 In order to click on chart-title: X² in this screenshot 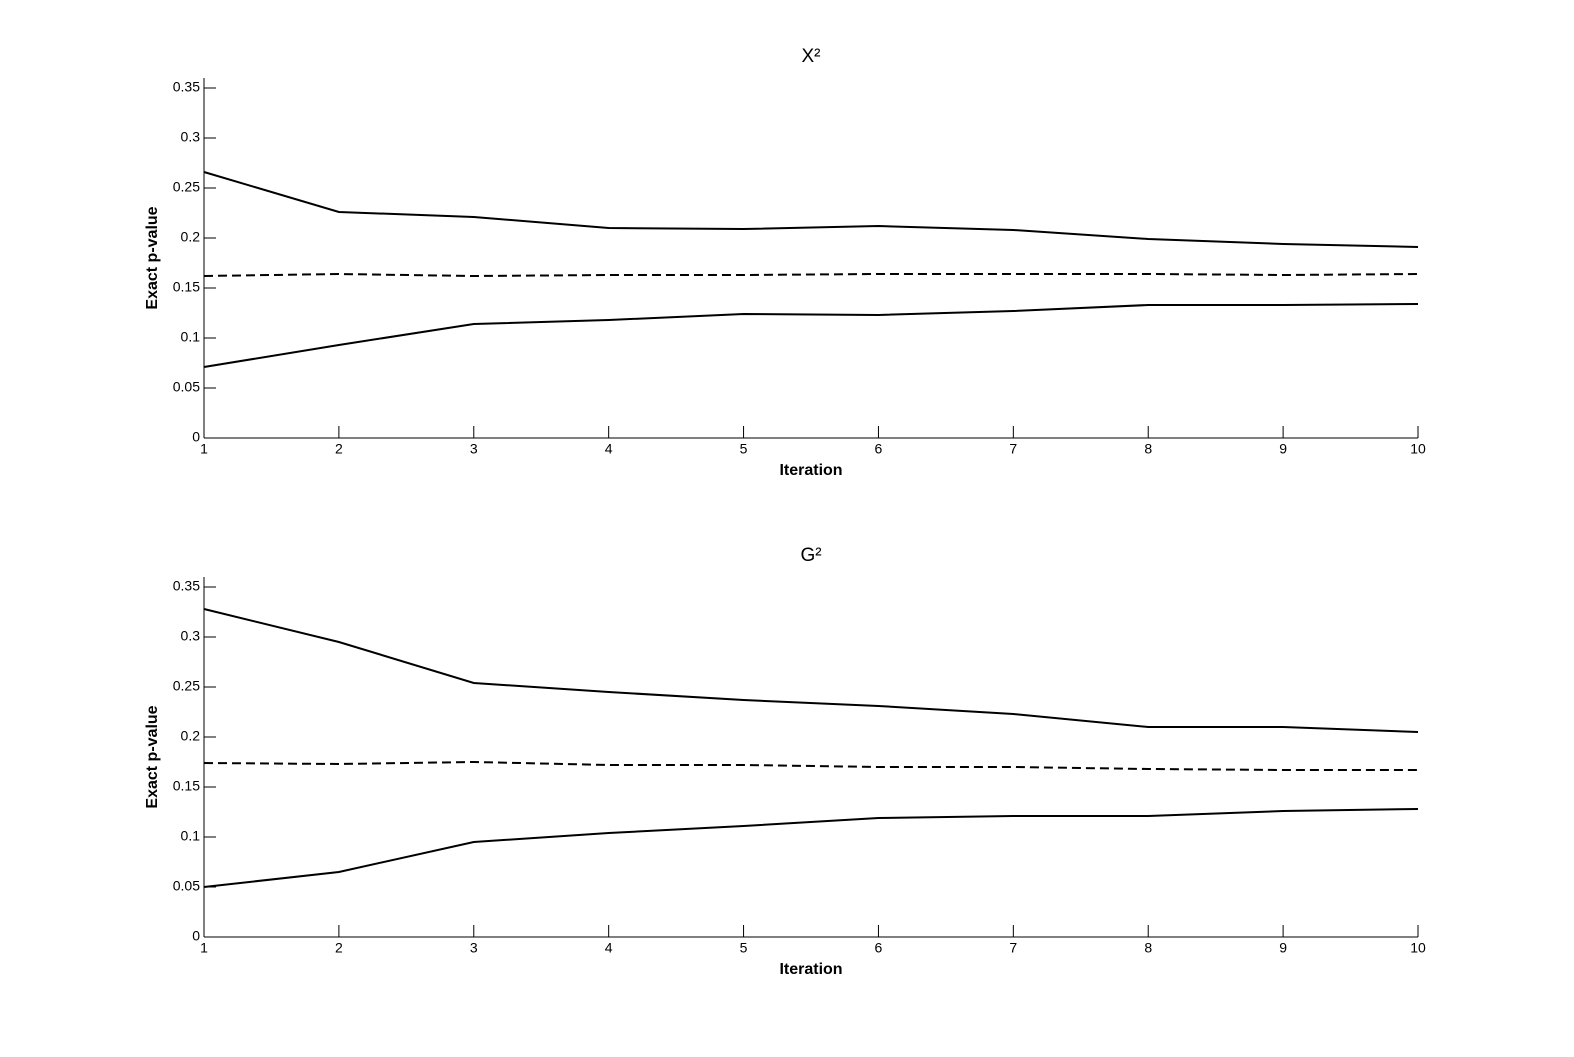, I will do `click(811, 56)`.